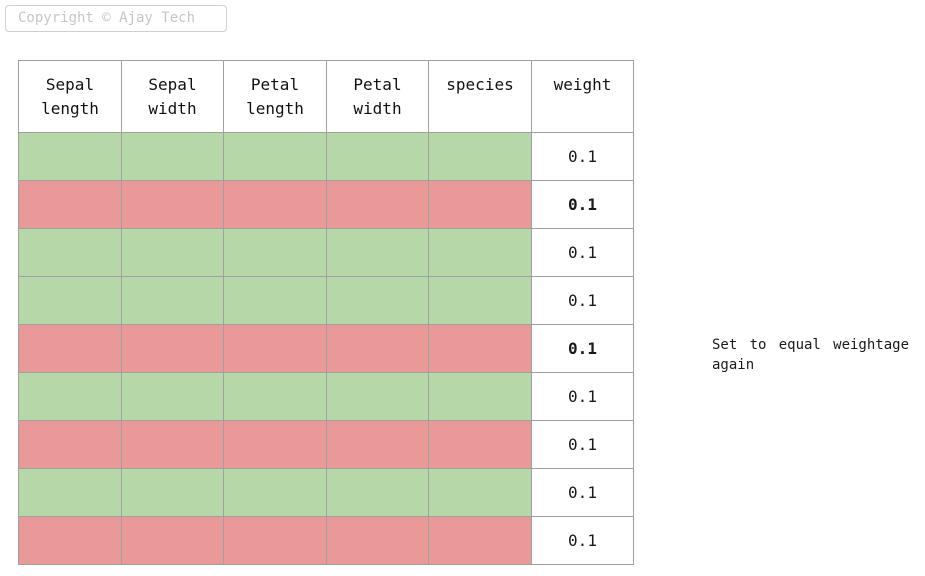 The width and height of the screenshot is (925, 576). What do you see at coordinates (377, 96) in the screenshot?
I see `column-header-petal-width: Petal width` at bounding box center [377, 96].